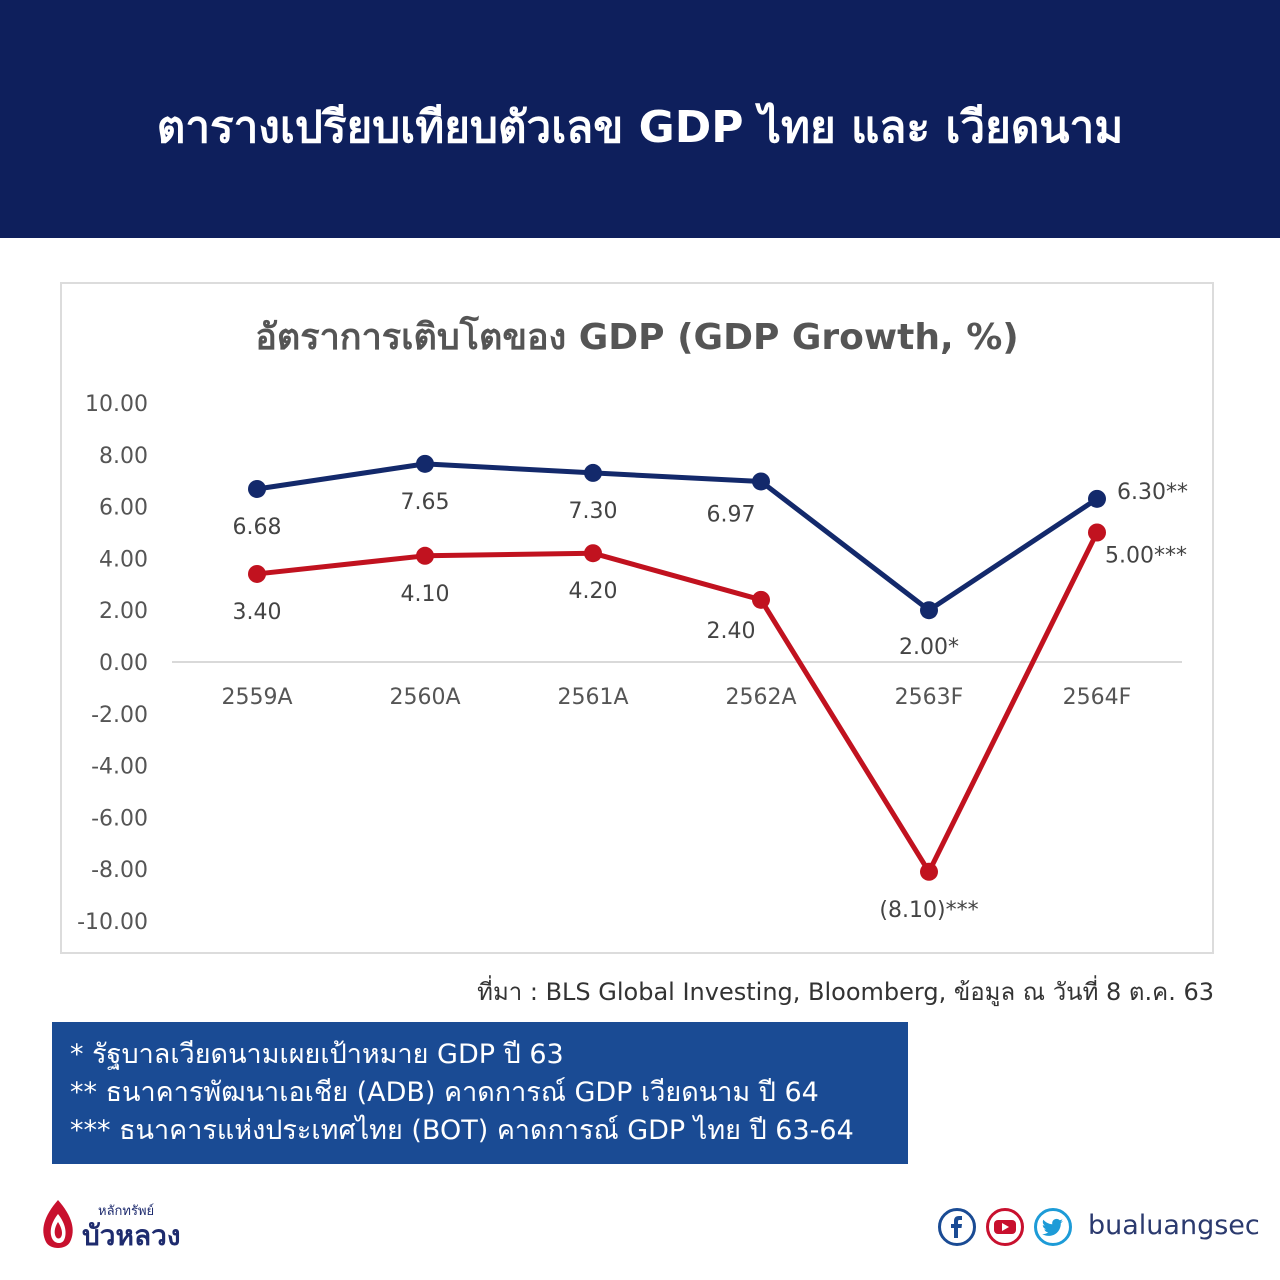  What do you see at coordinates (123, 456) in the screenshot?
I see `y-tick-label: 8.00` at bounding box center [123, 456].